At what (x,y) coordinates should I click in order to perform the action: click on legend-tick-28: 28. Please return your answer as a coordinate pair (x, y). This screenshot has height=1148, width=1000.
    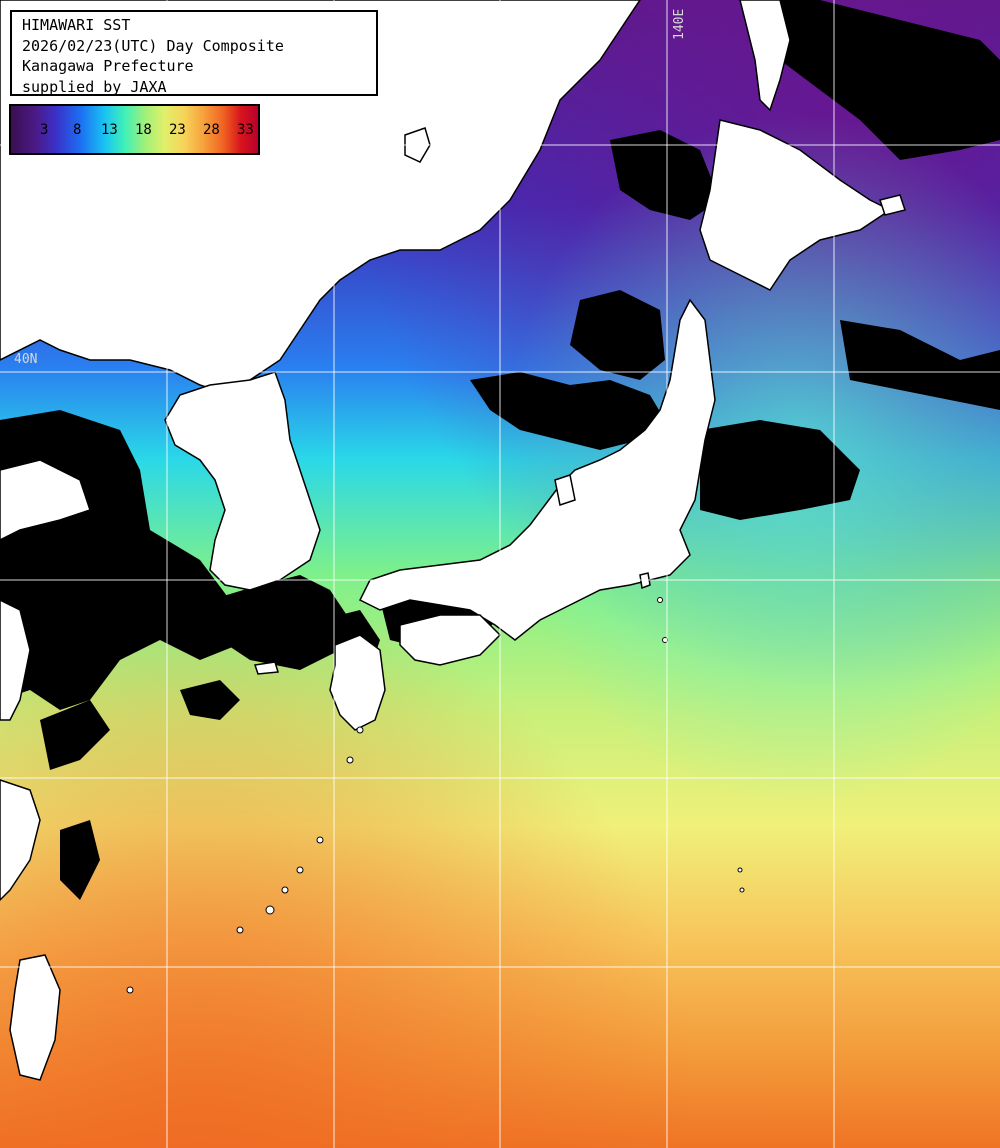
    Looking at the image, I should click on (211, 130).